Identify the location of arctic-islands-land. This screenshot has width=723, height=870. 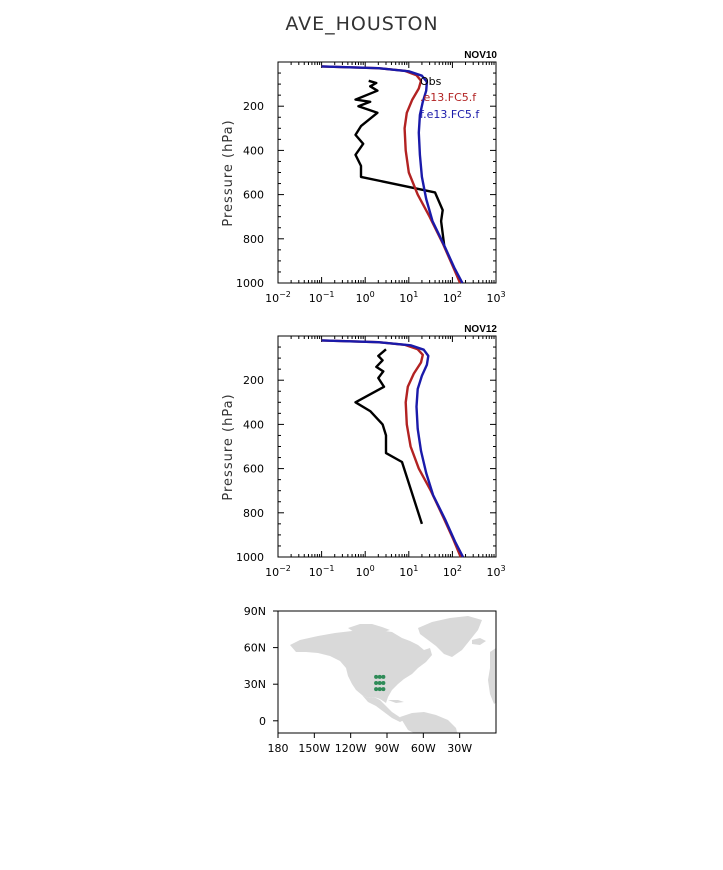
(369, 628).